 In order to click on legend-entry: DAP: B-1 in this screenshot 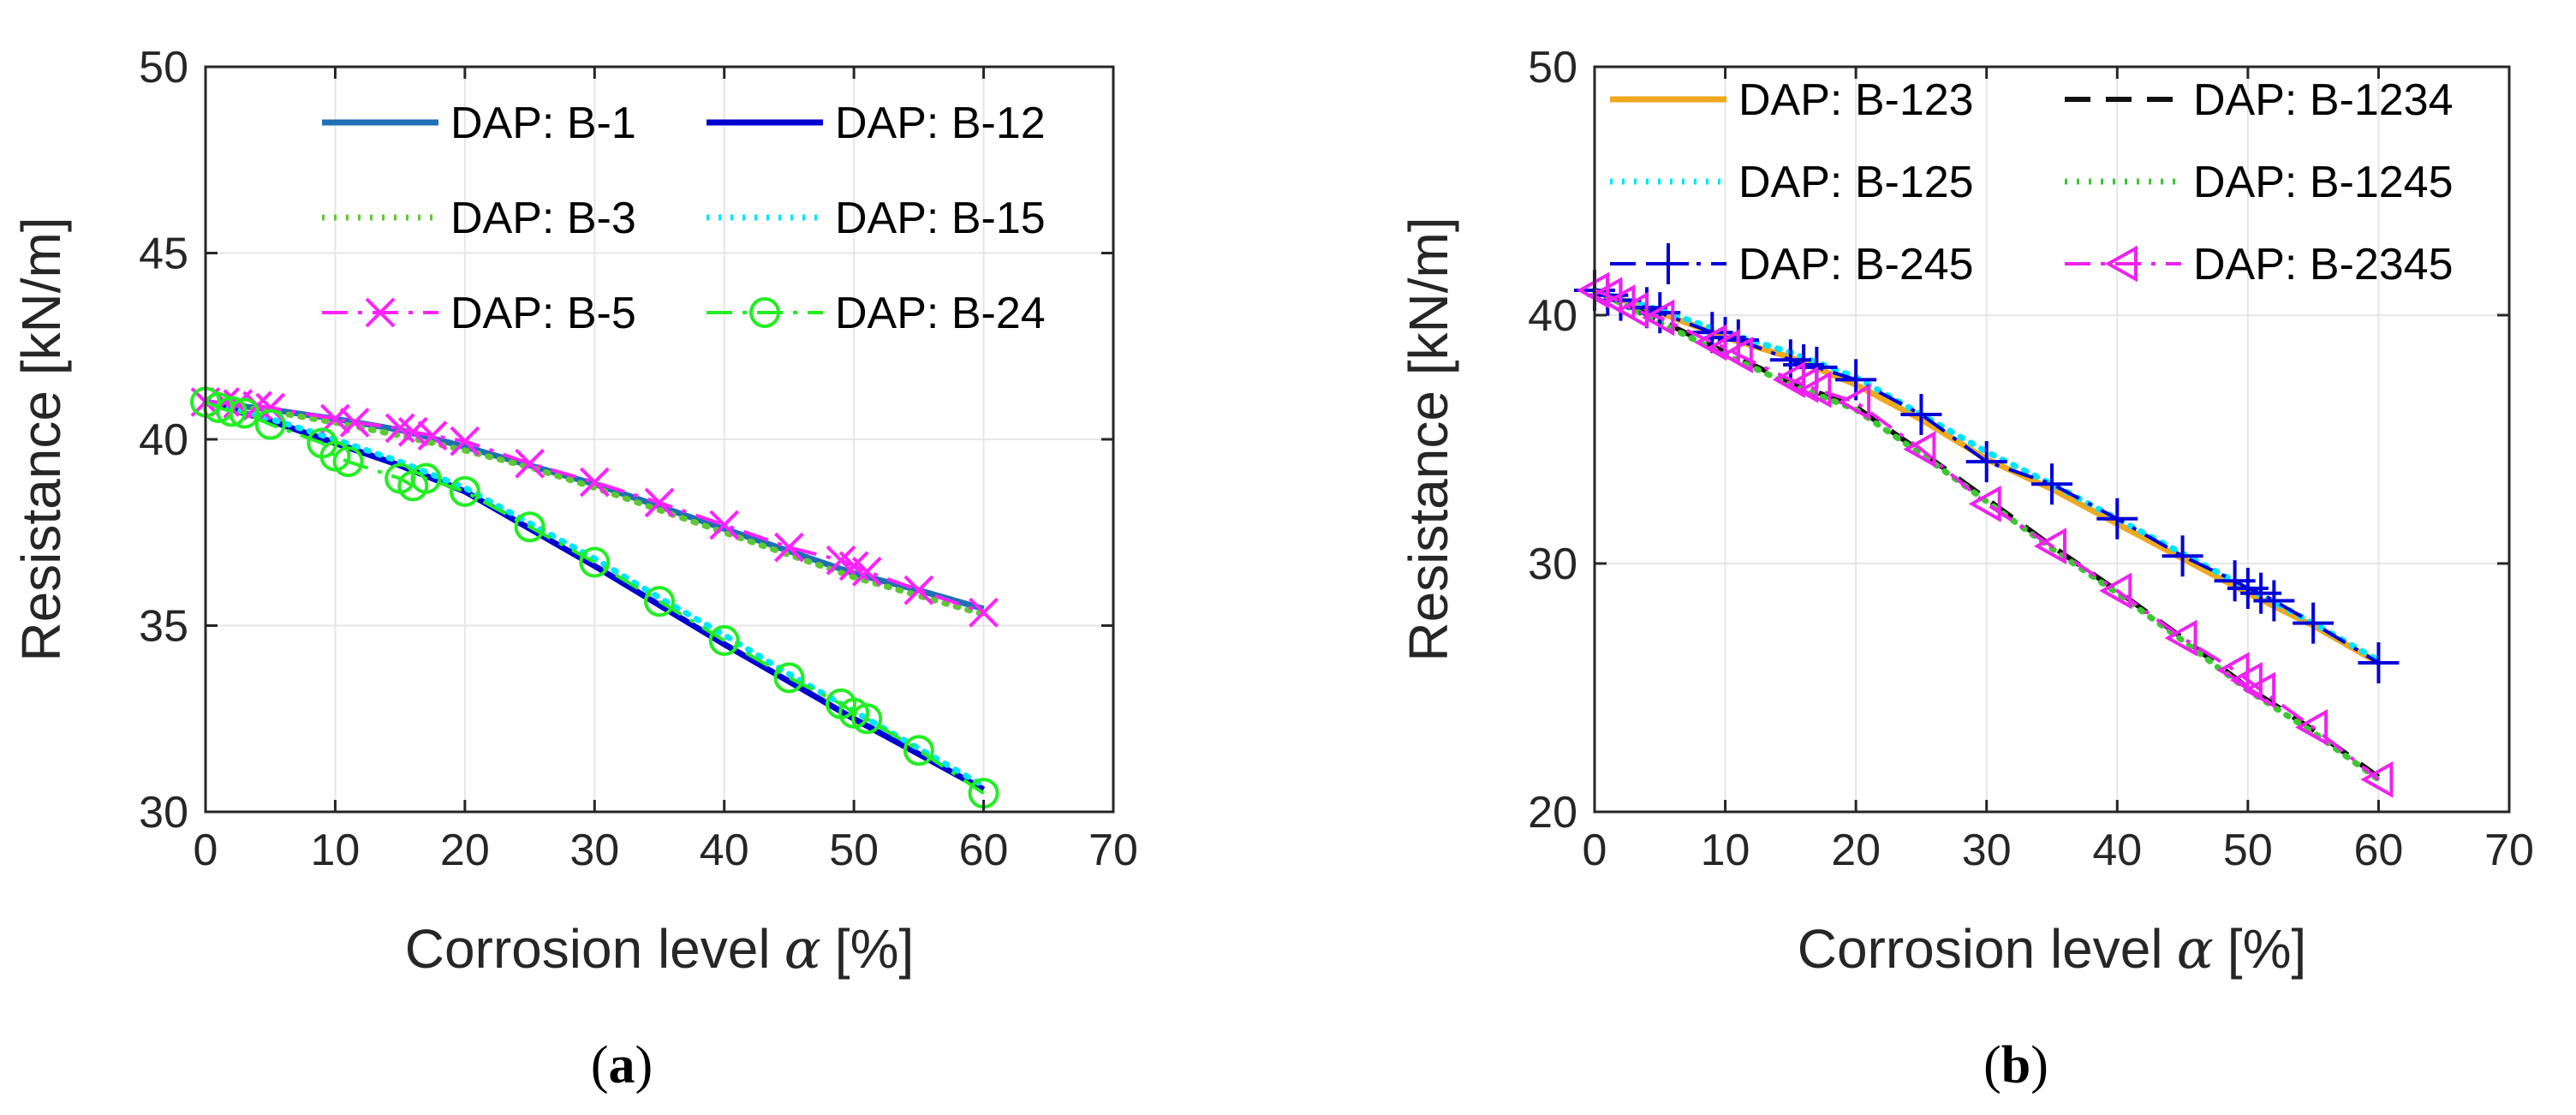, I will do `click(479, 123)`.